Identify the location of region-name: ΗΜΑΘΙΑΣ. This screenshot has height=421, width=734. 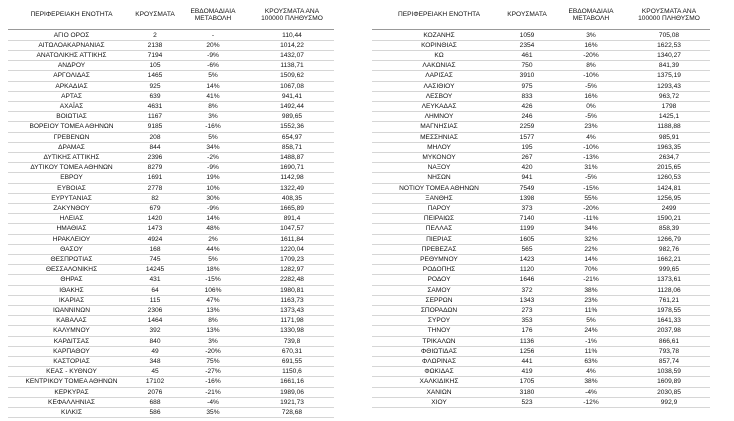
(71, 229).